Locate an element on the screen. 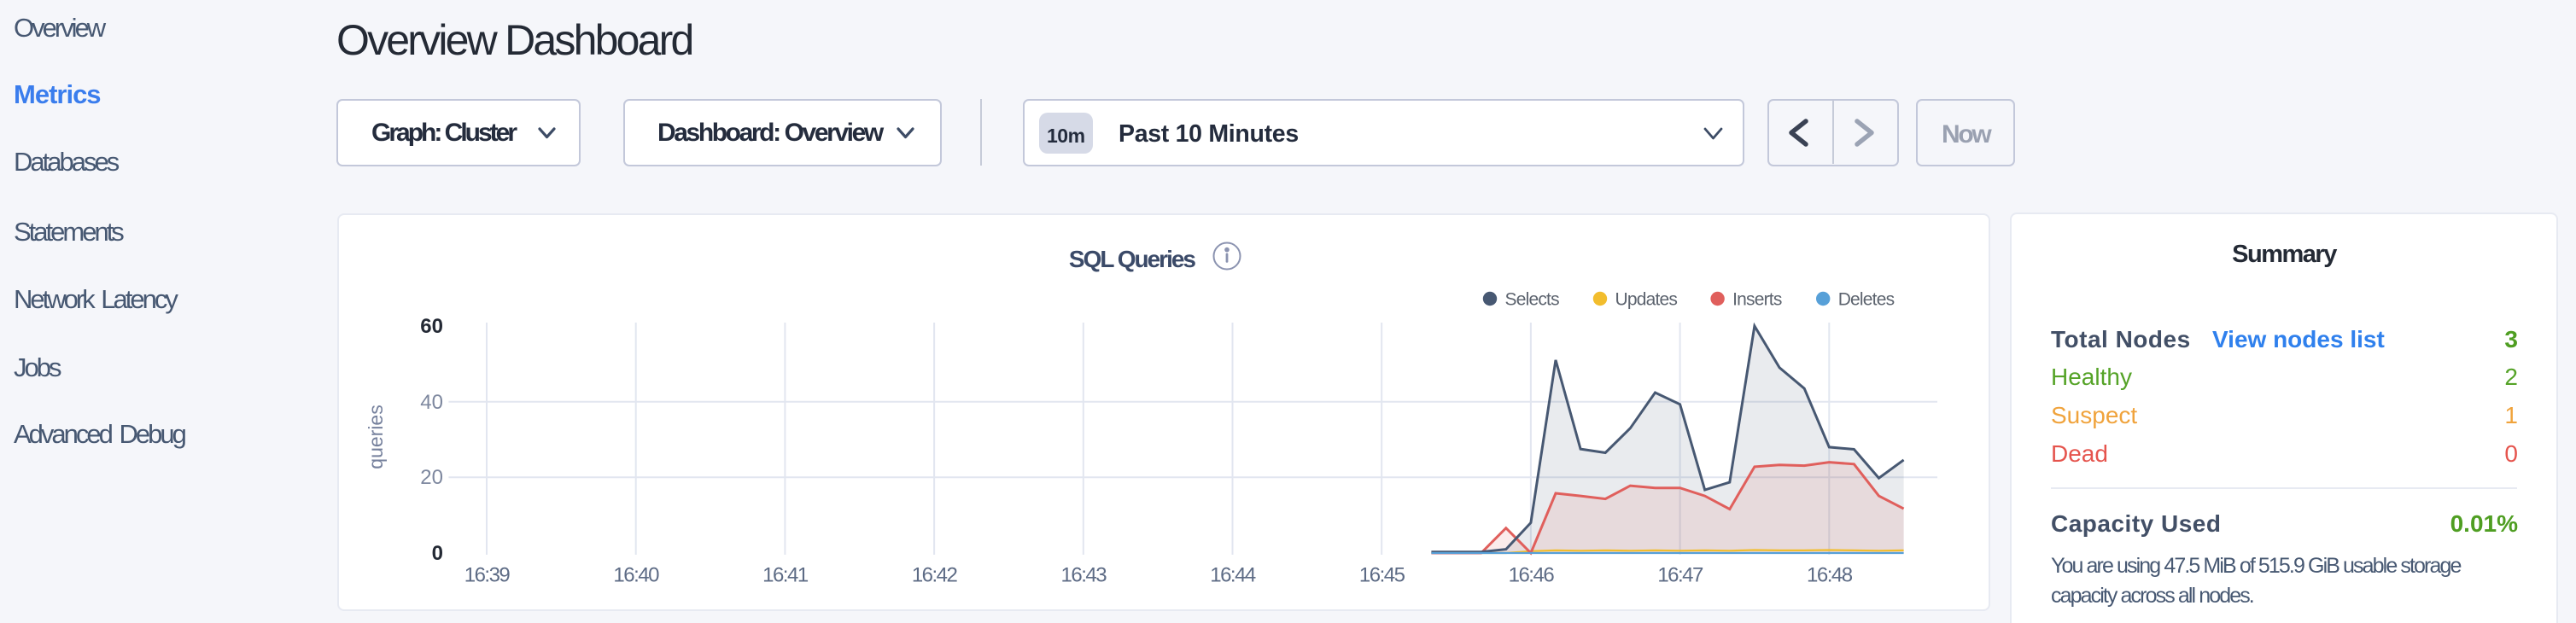  svg-text: 16:47 is located at coordinates (1680, 575).